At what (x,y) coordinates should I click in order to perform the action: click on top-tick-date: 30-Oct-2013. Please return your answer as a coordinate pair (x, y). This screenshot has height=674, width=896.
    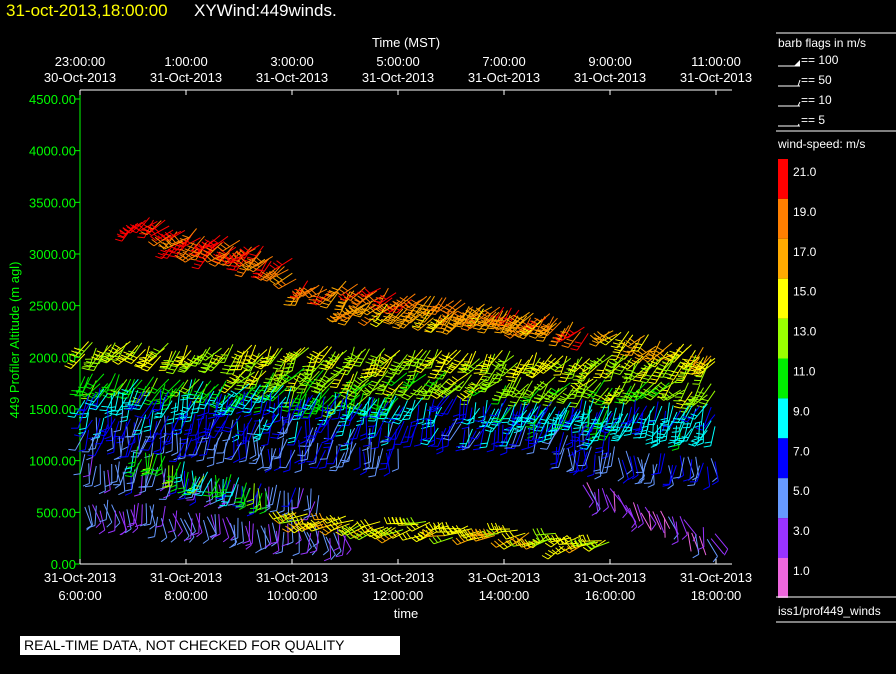
    Looking at the image, I should click on (80, 77).